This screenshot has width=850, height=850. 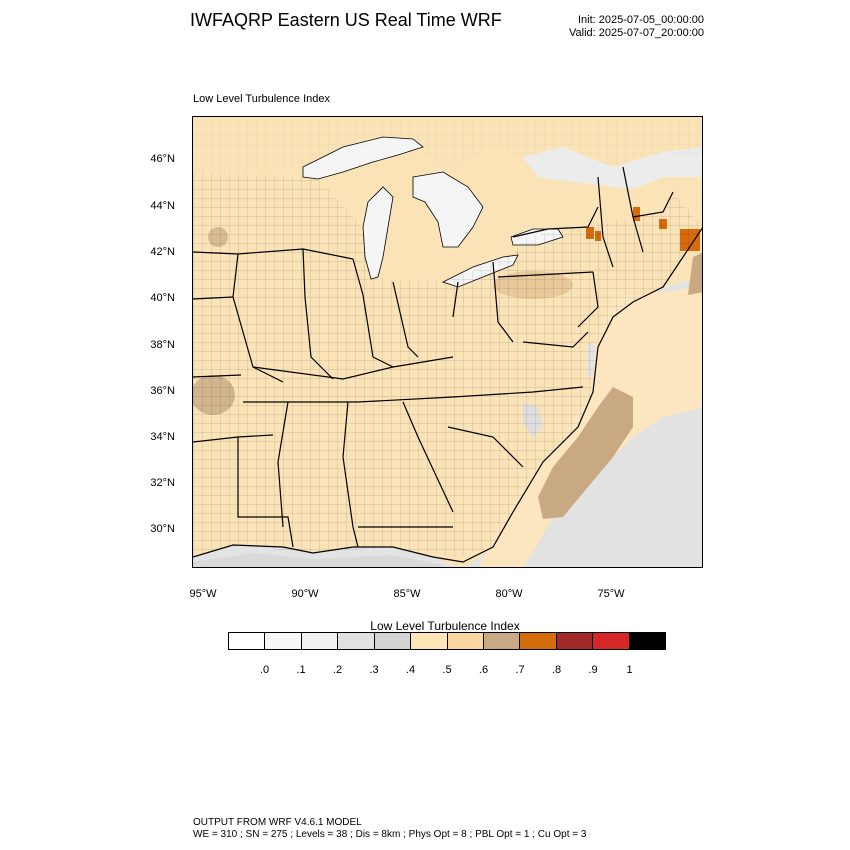 I want to click on county-lines-overlay, so click(x=447, y=144).